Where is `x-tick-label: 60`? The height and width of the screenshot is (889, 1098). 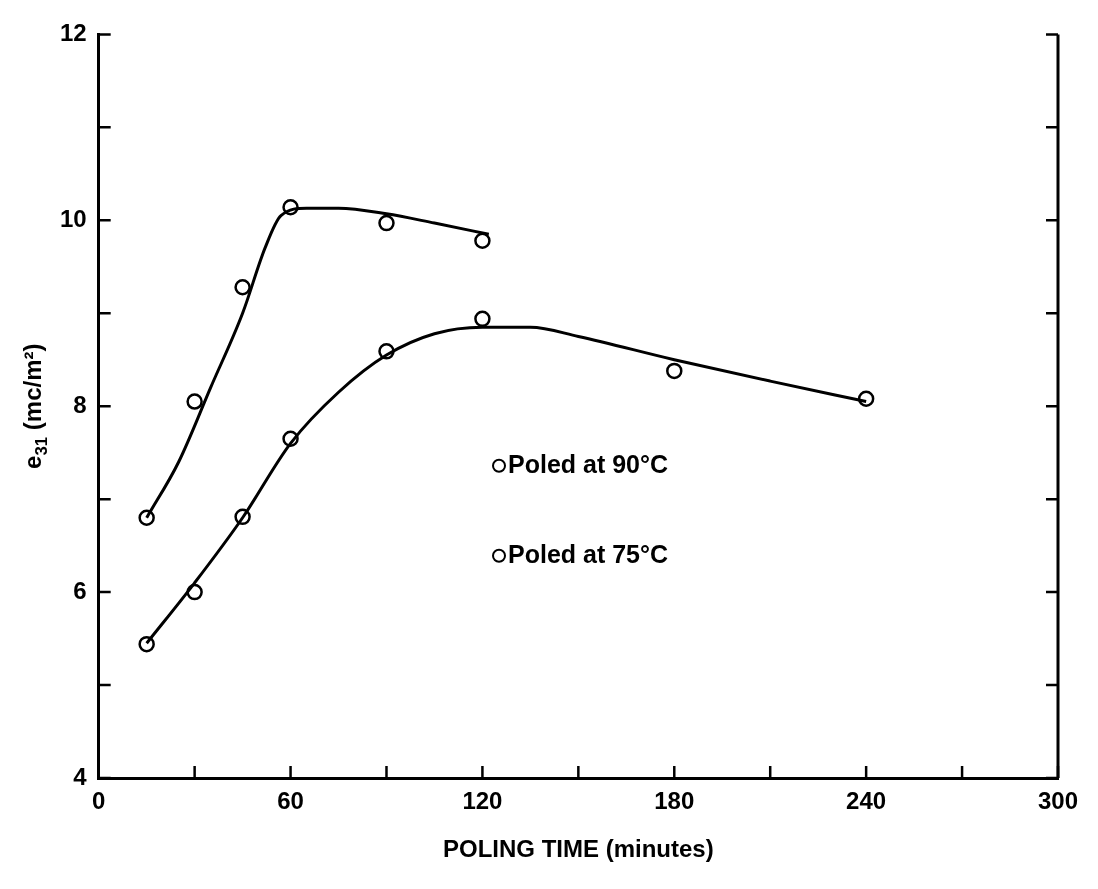
x-tick-label: 60 is located at coordinates (290, 800).